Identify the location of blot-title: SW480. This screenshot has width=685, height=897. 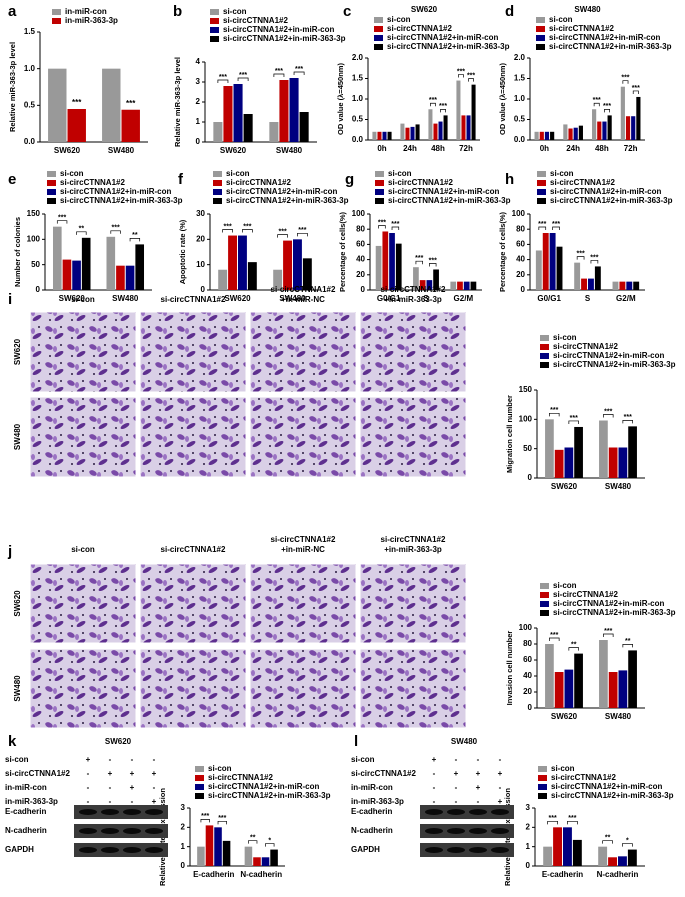
(464, 741).